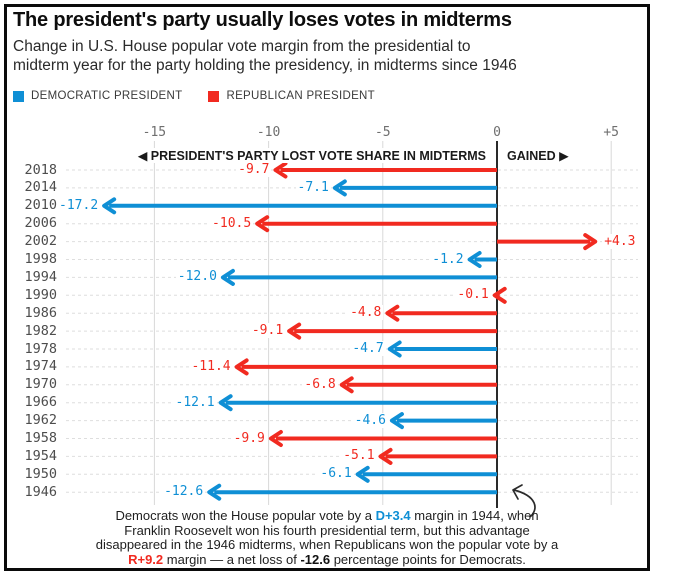 The image size is (680, 584). I want to click on value-label-1978: -4.7, so click(368, 348).